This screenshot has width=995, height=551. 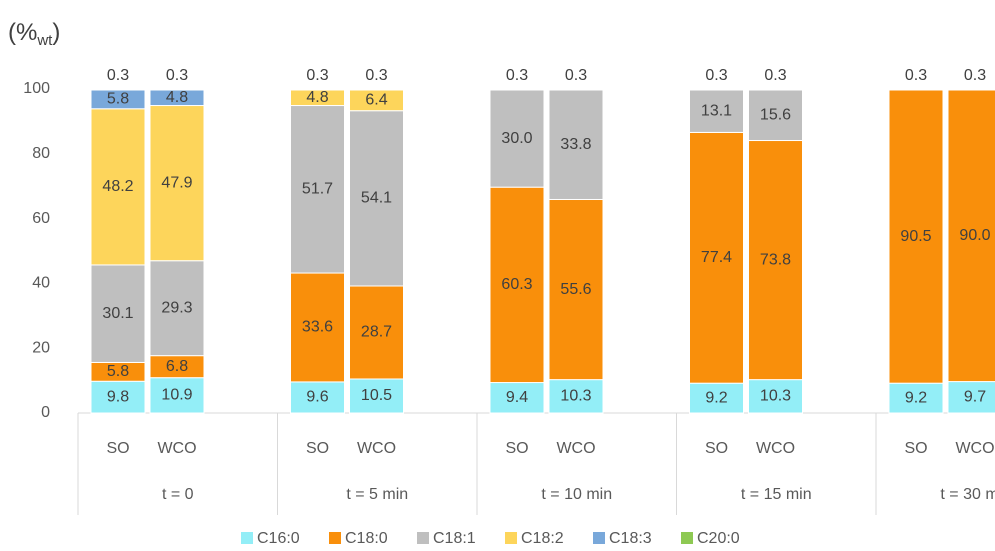 What do you see at coordinates (178, 494) in the screenshot?
I see `group-label: t = 0` at bounding box center [178, 494].